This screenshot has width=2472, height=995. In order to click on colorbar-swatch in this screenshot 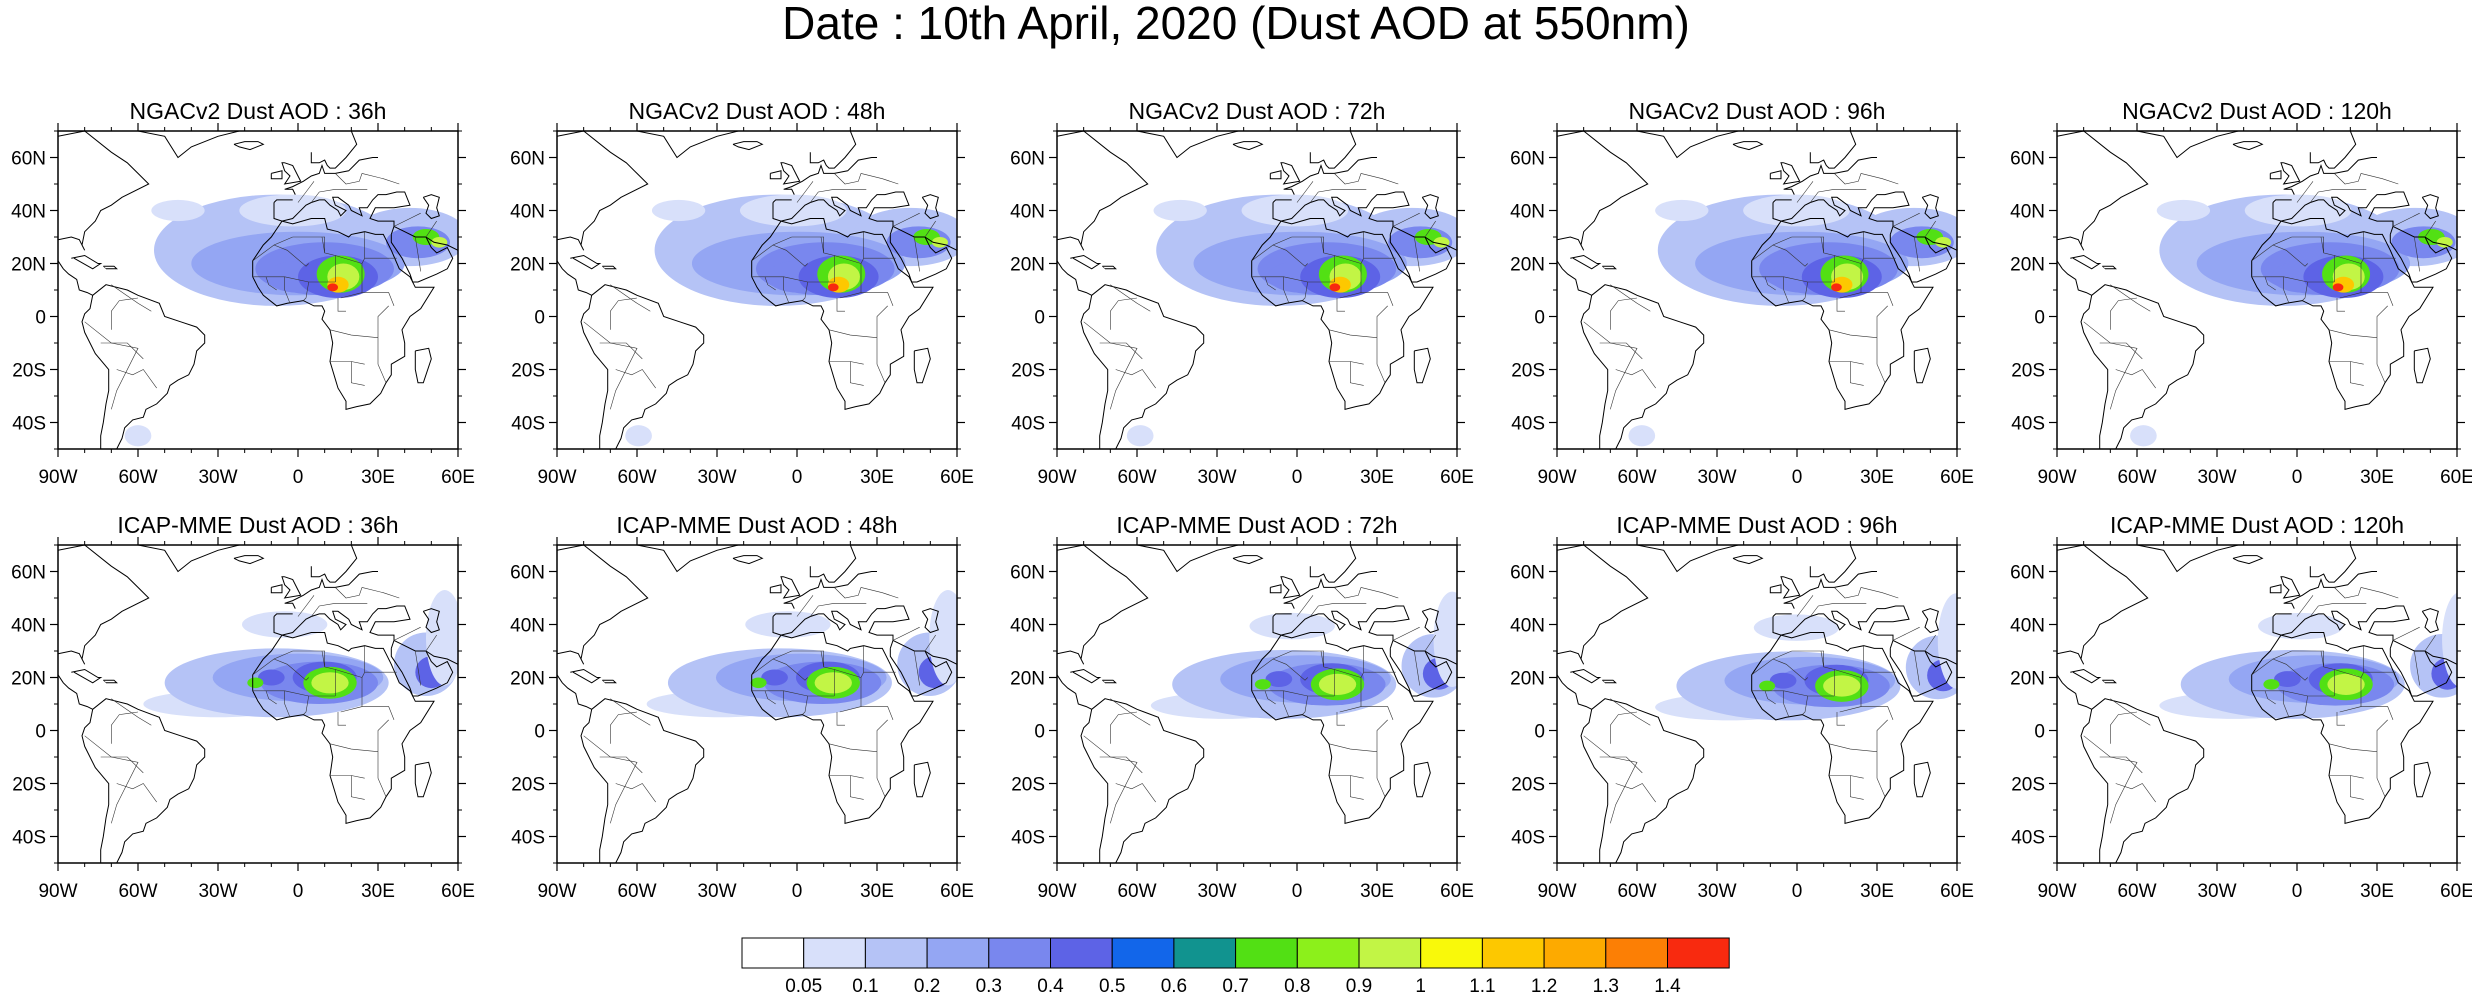, I will do `click(1575, 953)`.